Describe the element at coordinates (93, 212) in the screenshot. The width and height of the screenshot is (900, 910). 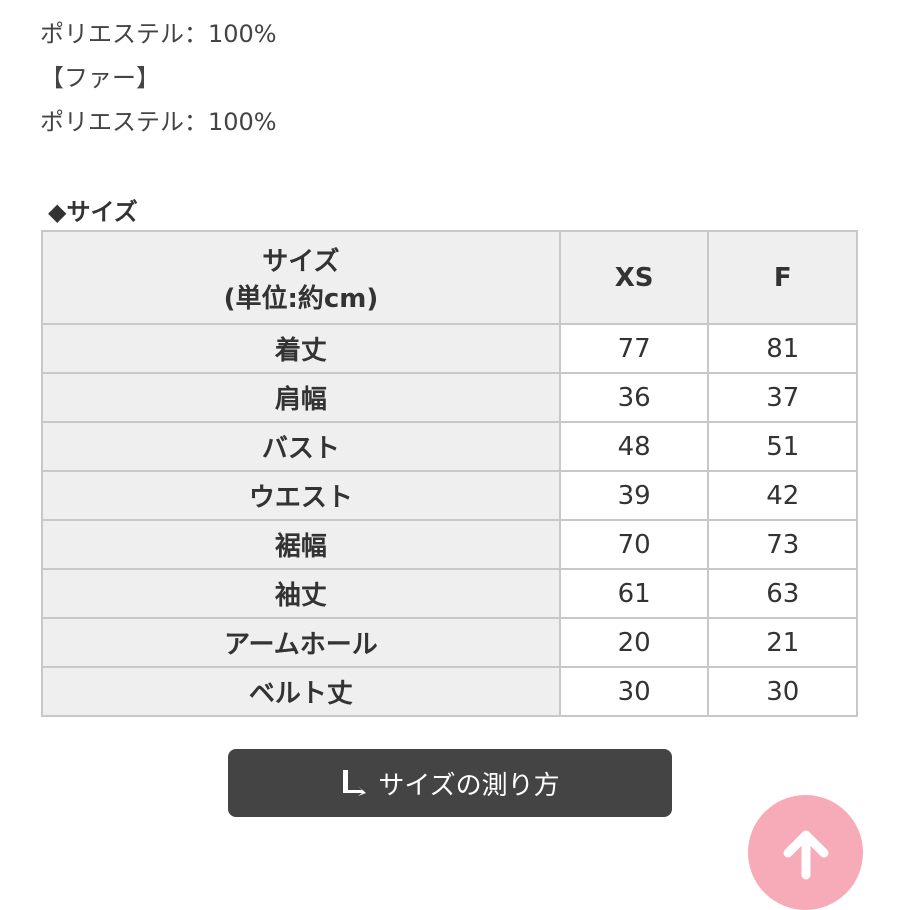
I see `section-title: ◆サイズ` at that location.